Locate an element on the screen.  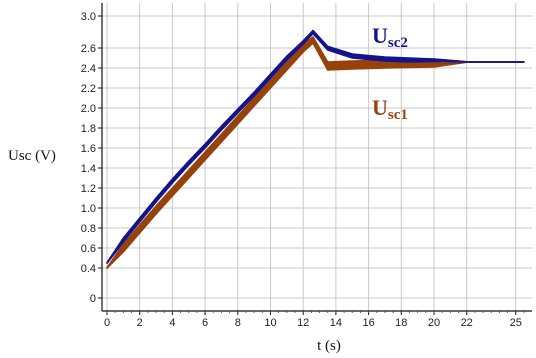
y-tick-label: 1.4 is located at coordinates (88, 169).